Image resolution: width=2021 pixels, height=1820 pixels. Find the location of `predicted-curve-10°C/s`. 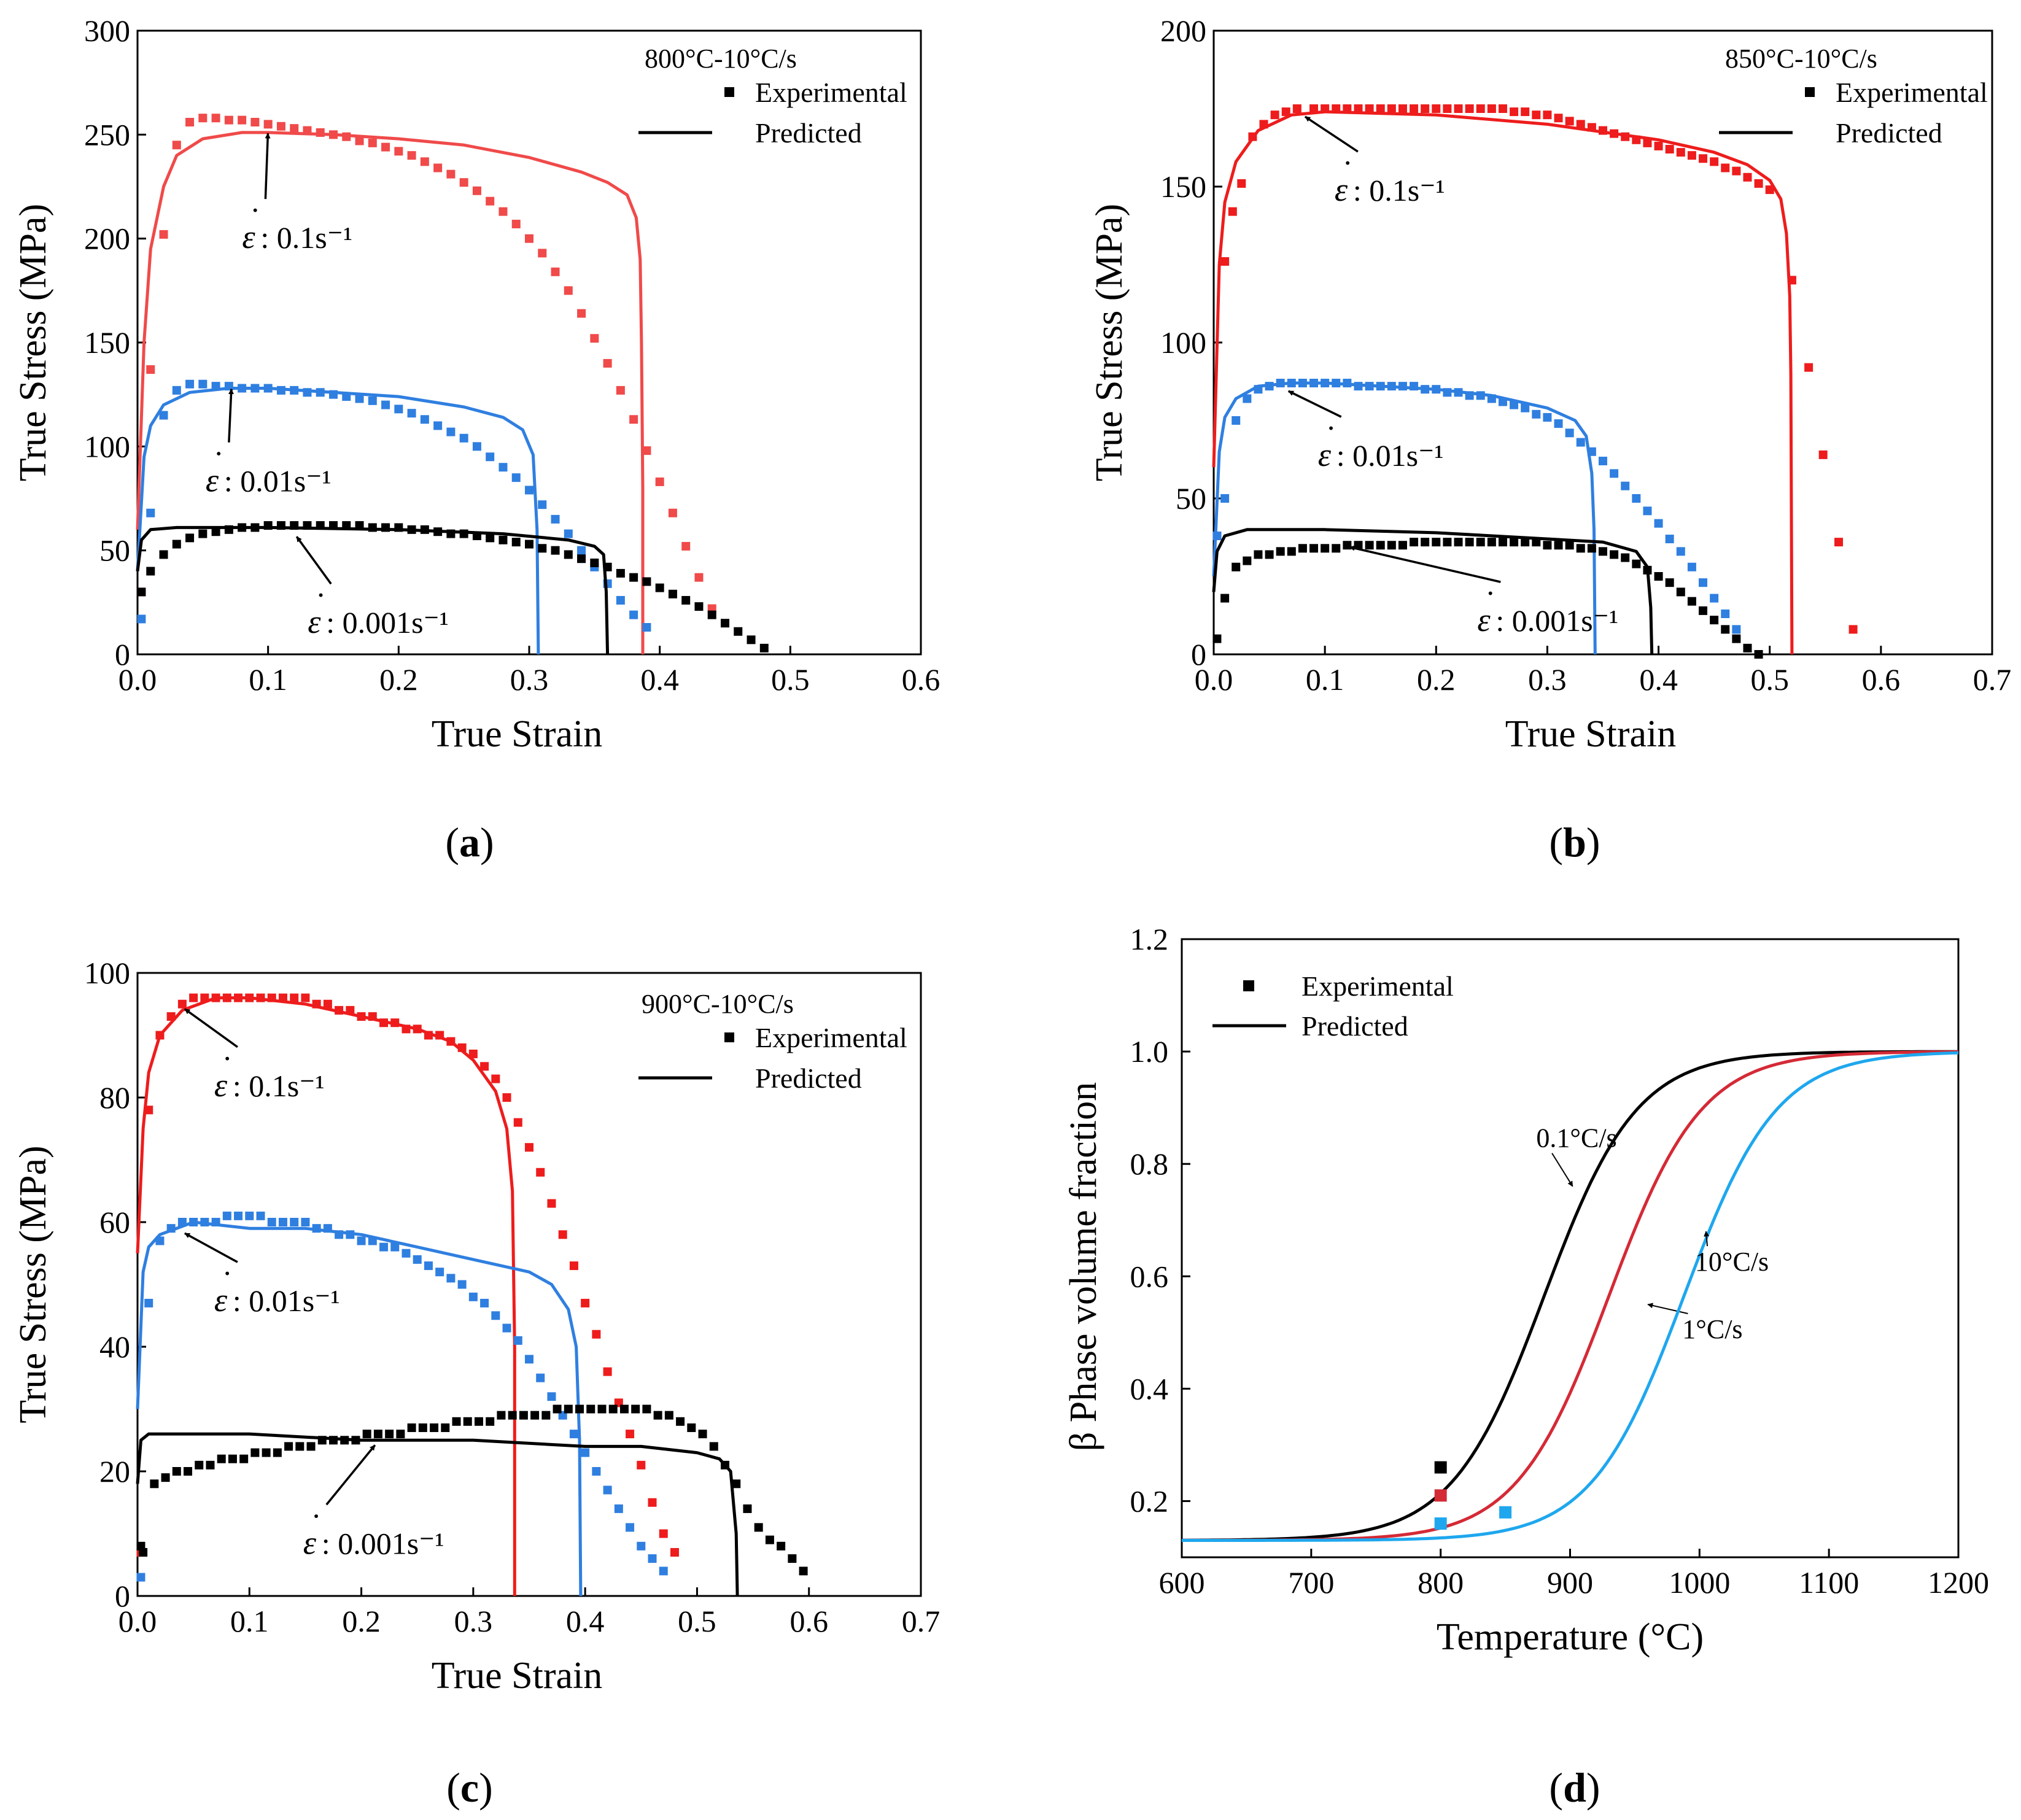

predicted-curve-10°C/s is located at coordinates (1570, 1296).